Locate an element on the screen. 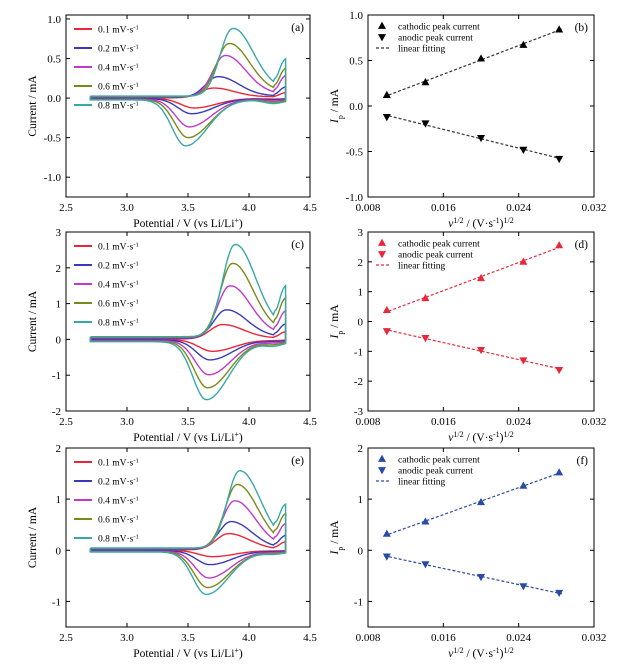 This screenshot has height=666, width=621. panel-tag: (e) is located at coordinates (297, 461).